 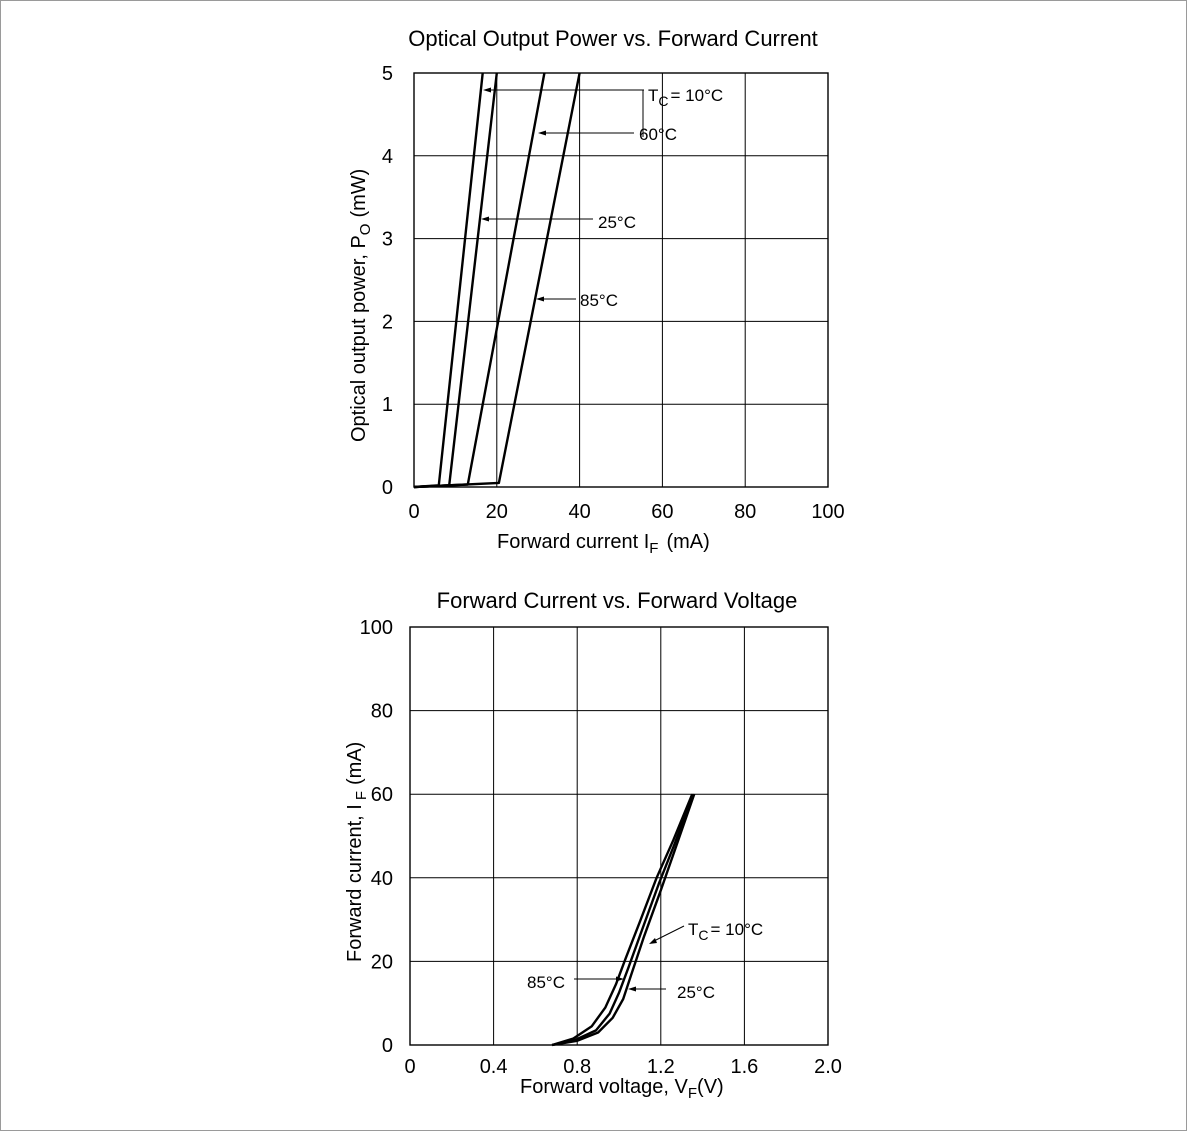 What do you see at coordinates (376, 837) in the screenshot?
I see `chart2-y-ticks: 0 20 40 60 80 100` at bounding box center [376, 837].